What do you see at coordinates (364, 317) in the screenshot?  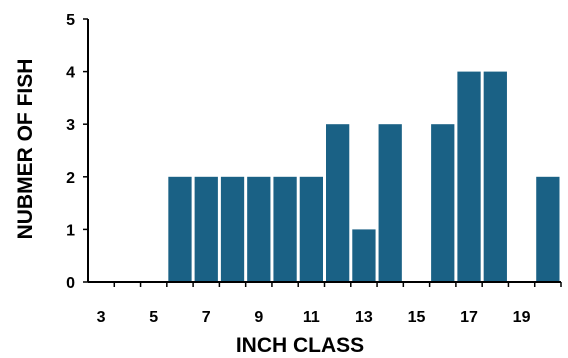 I see `x-tick-label: 13` at bounding box center [364, 317].